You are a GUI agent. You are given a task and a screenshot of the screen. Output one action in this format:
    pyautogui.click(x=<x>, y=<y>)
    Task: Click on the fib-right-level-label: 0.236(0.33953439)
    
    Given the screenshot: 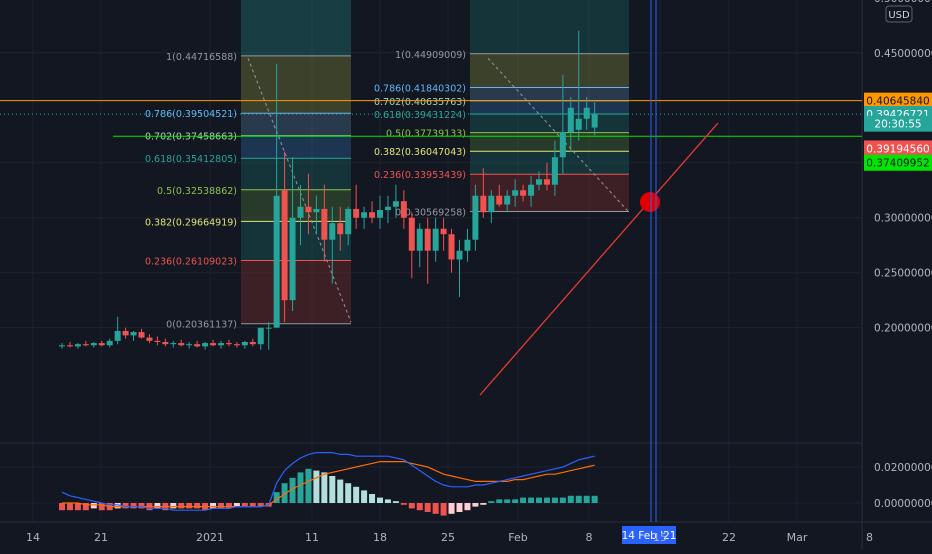 What is the action you would take?
    pyautogui.click(x=420, y=175)
    